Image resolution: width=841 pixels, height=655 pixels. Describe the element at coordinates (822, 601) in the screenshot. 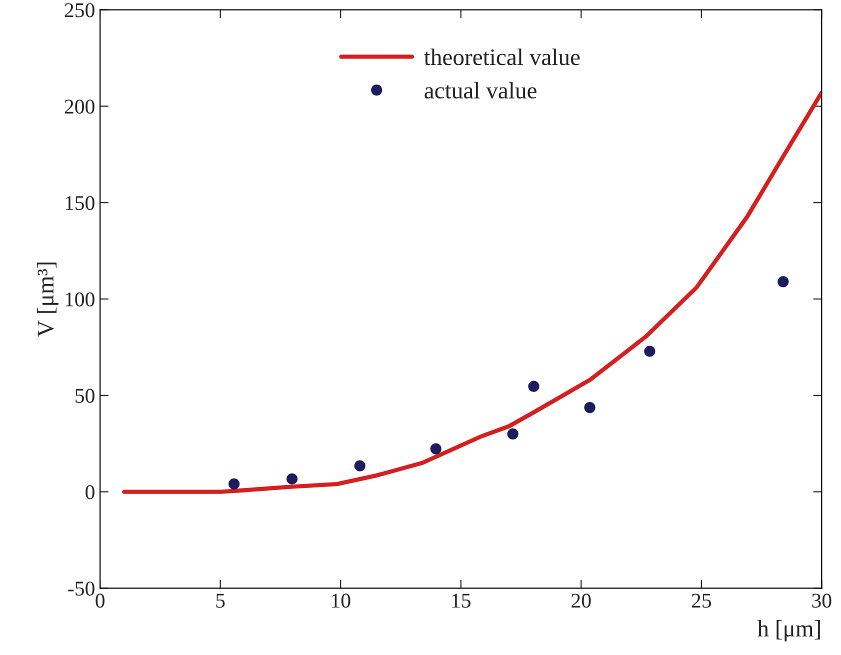

I see `x-tick-label: 30` at that location.